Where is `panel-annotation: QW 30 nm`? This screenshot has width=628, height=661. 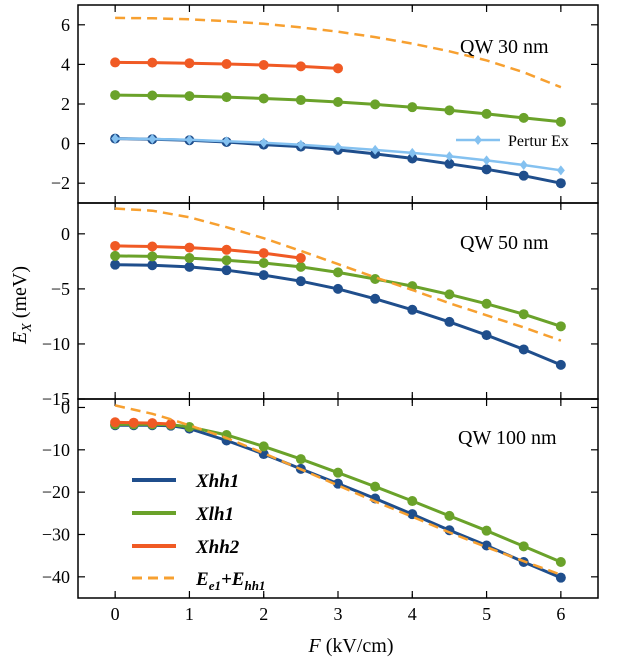 panel-annotation: QW 30 nm is located at coordinates (504, 47).